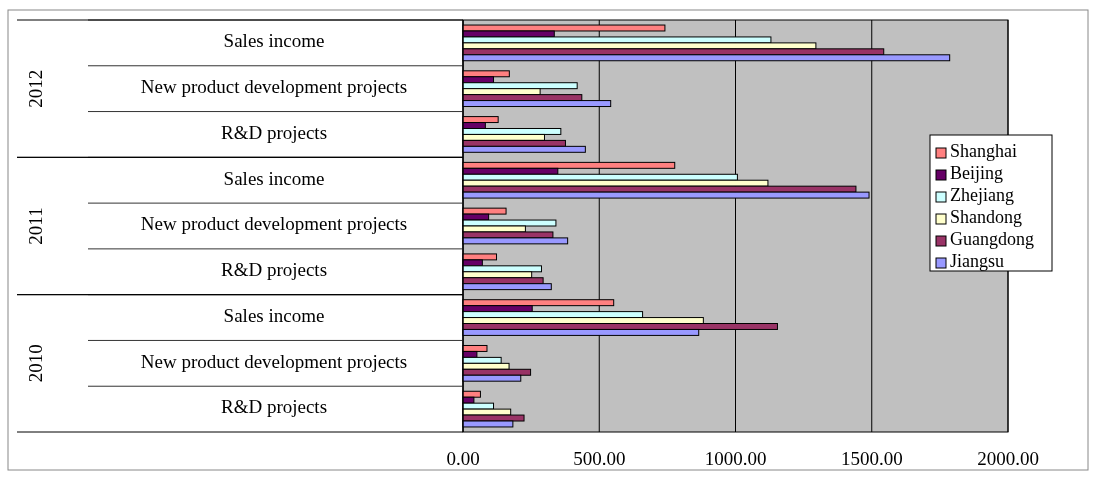 The image size is (1098, 478). Describe the element at coordinates (1008, 458) in the screenshot. I see `x-tick-label: 2000.00` at that location.